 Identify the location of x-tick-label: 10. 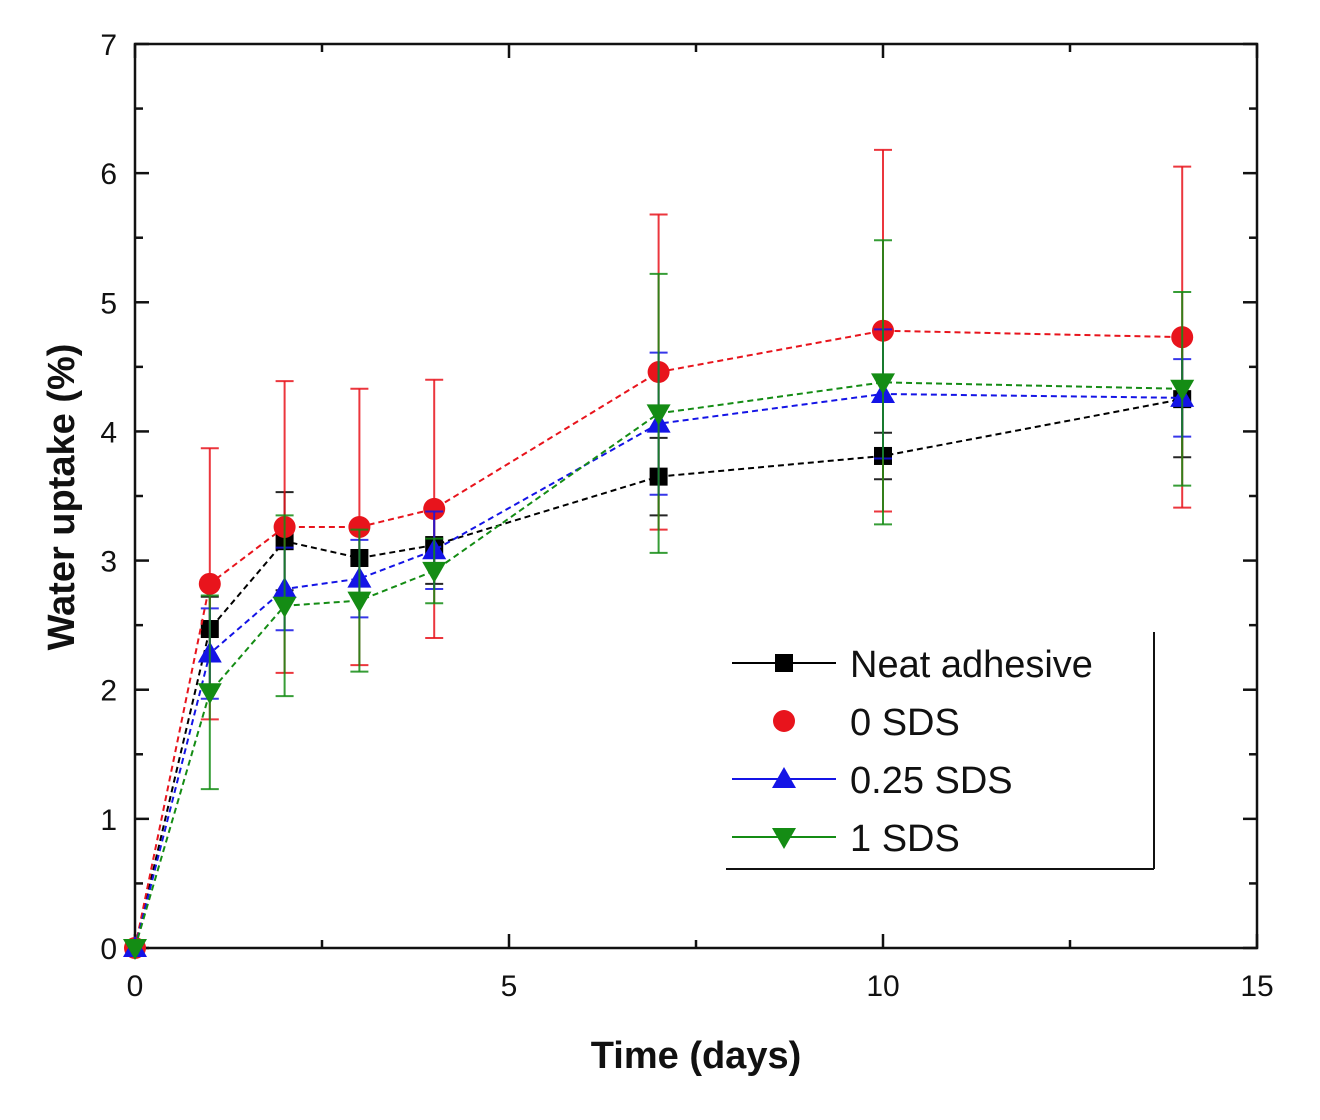
(882, 986).